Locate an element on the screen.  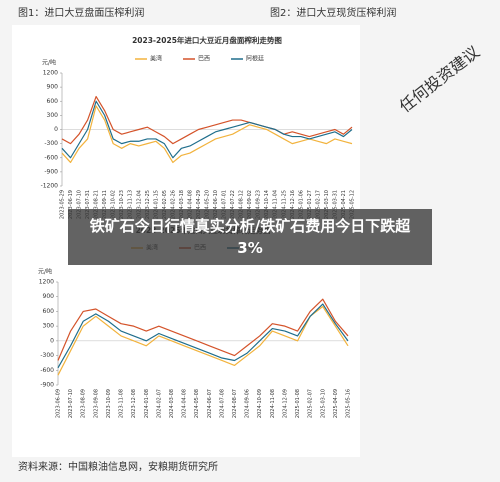
x-tick-label: 2024-07-01 is located at coordinates (225, 204).